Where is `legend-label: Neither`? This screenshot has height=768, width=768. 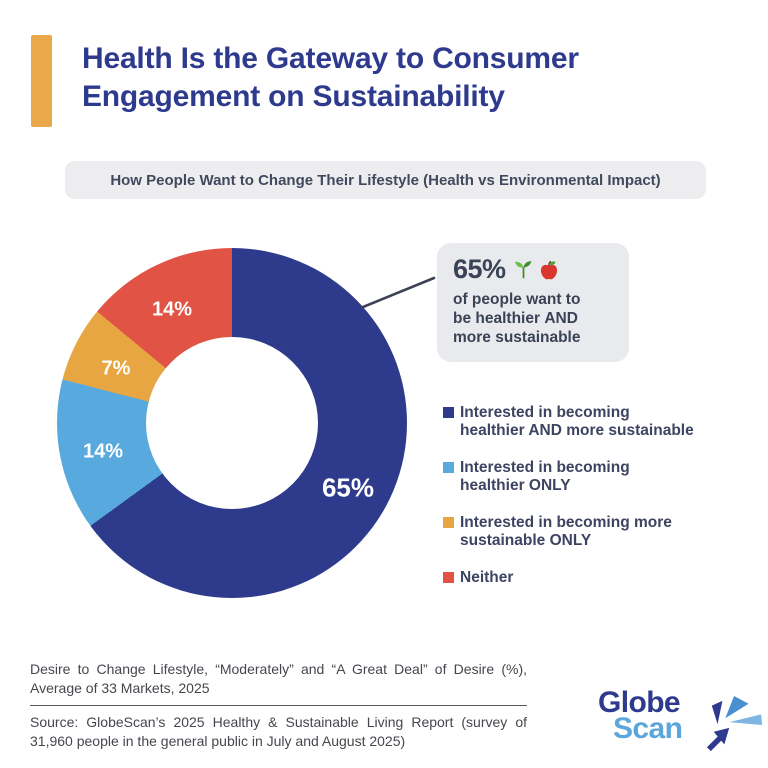
legend-label: Neither is located at coordinates (487, 577).